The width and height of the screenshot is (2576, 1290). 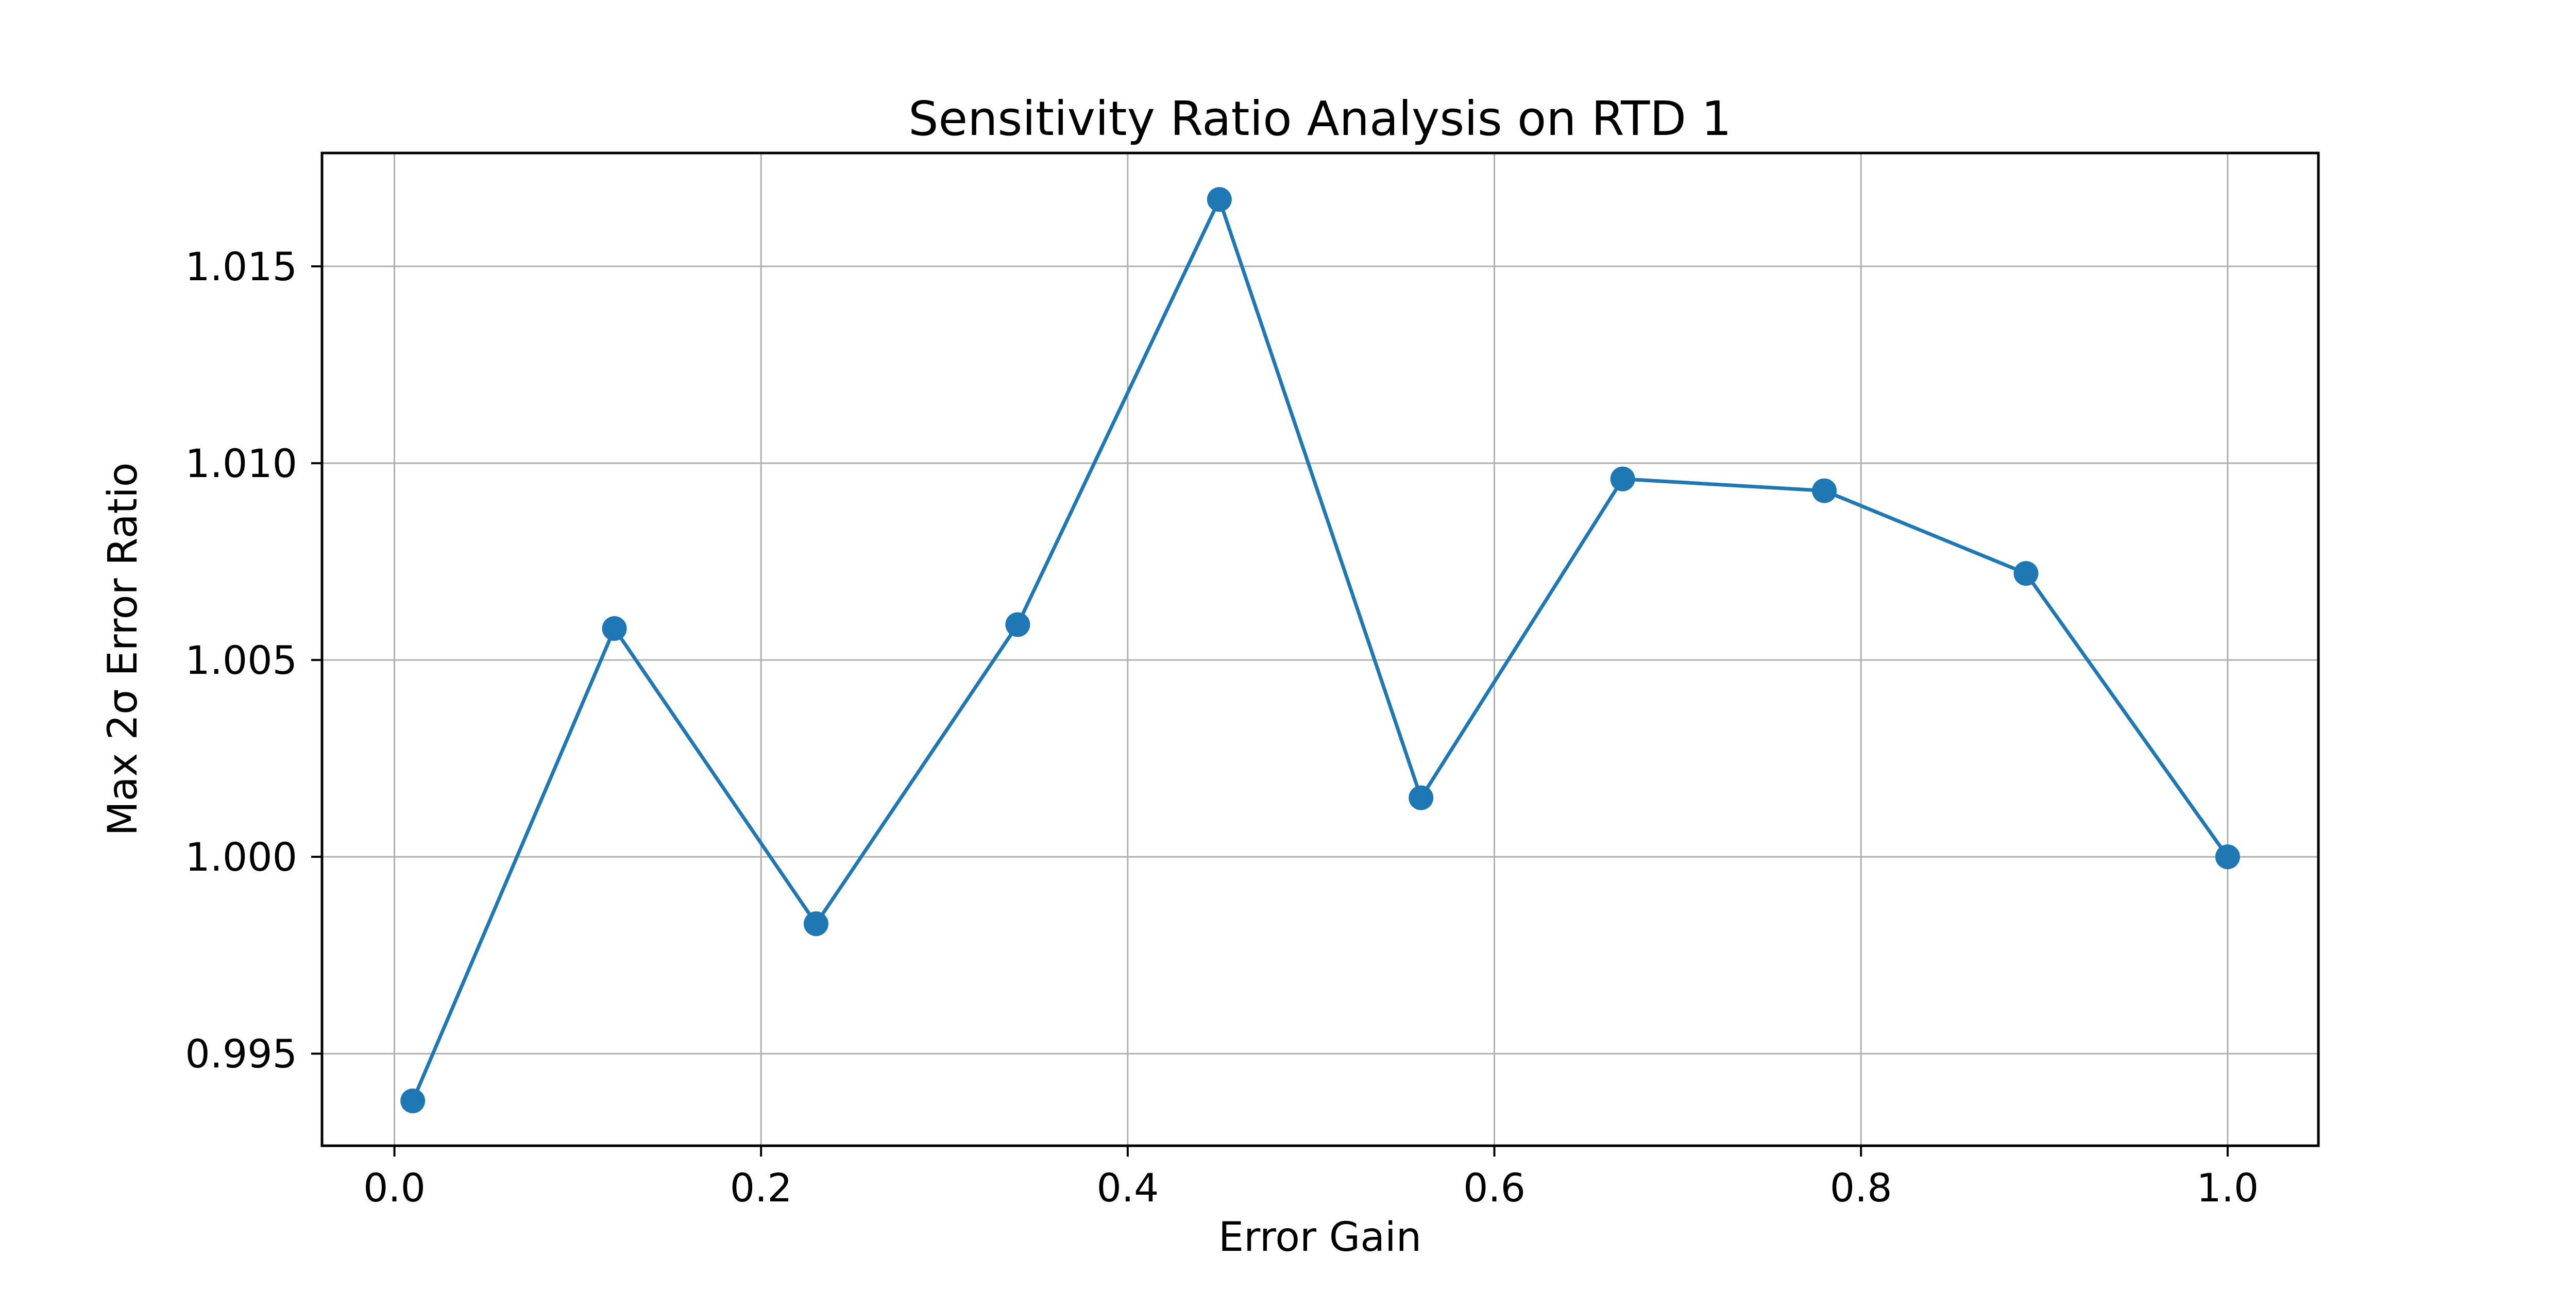 I want to click on x-axis-label: Error Gain, so click(x=1319, y=1237).